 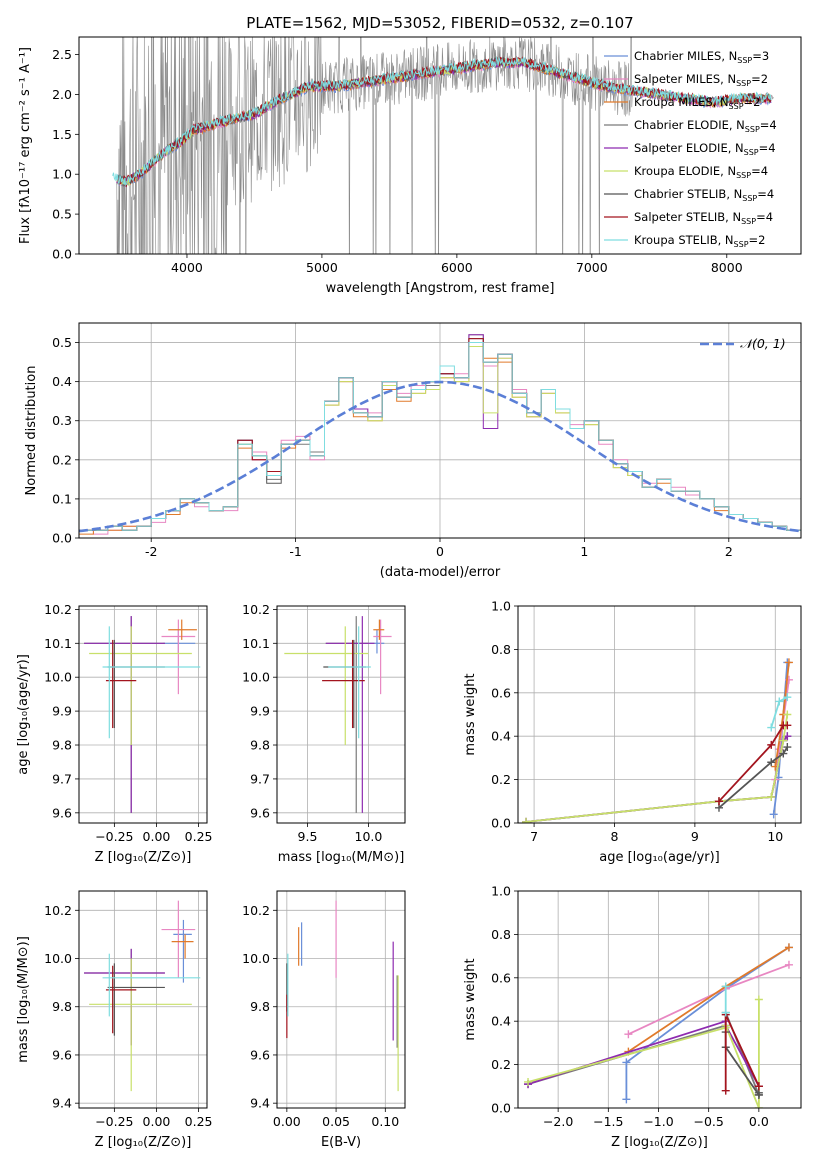 I want to click on legend-entry: Kroupa STELIB, NSSP=2, so click(x=699, y=241).